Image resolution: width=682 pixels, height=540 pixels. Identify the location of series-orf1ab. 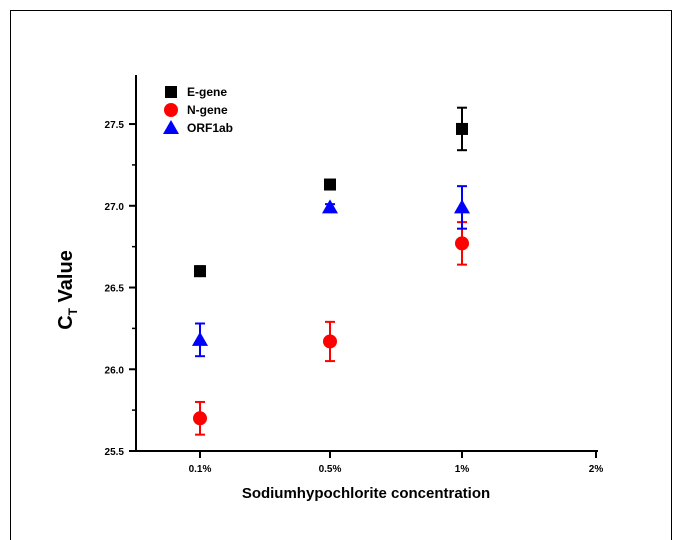
(331, 271).